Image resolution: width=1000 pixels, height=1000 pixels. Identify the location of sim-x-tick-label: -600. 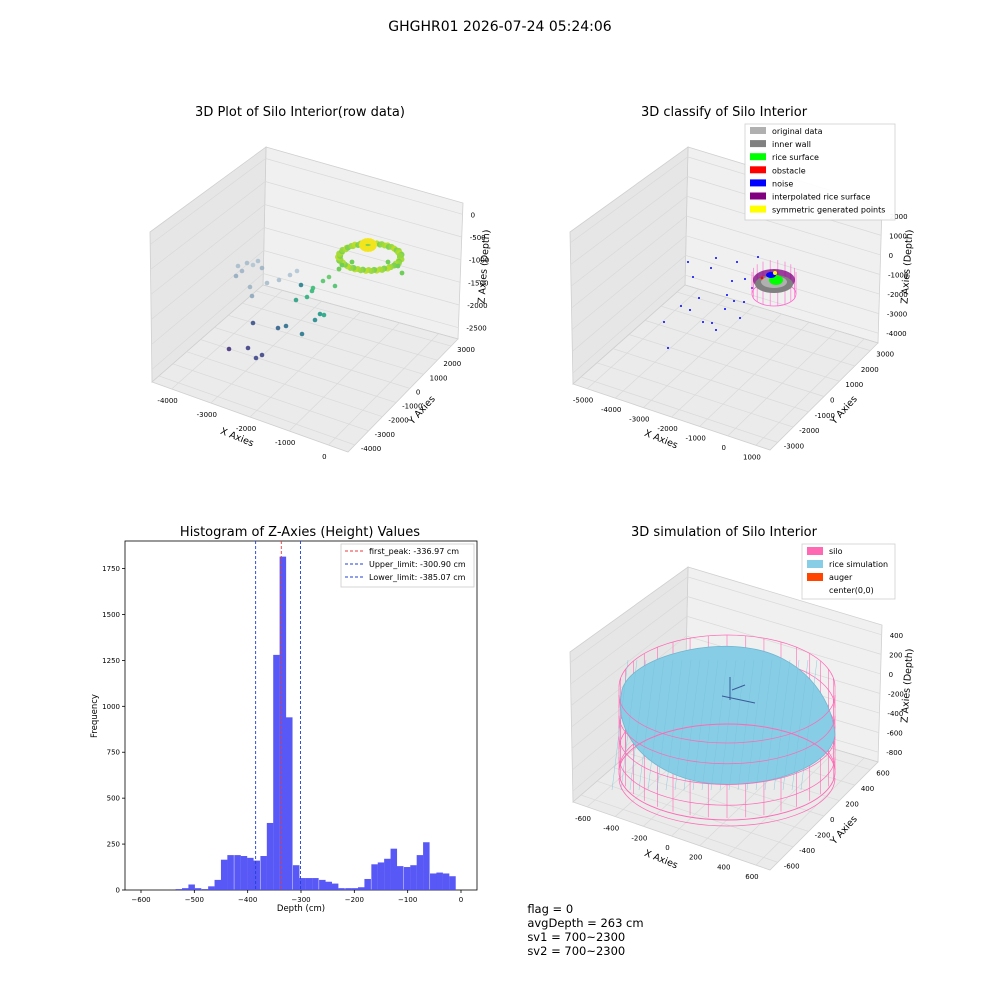
(583, 819).